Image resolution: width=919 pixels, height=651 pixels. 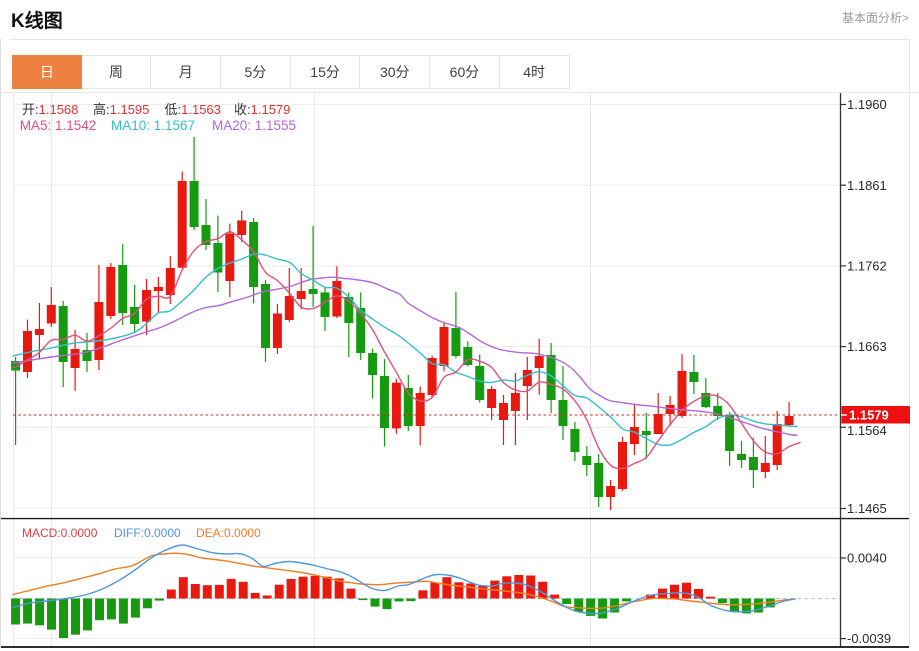 I want to click on svg-text: 0.0040, so click(x=867, y=558).